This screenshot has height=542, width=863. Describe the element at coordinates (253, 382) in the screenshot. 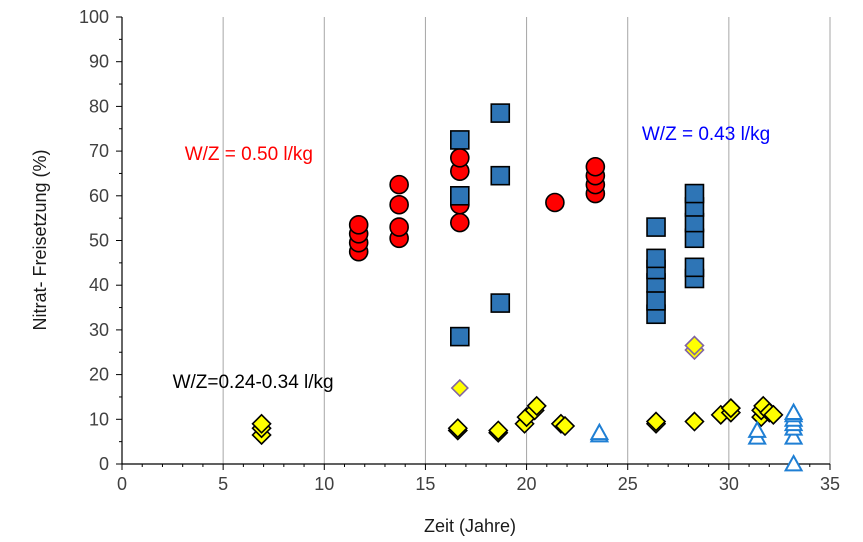

I see `annotation-label: W/Z=0.24-0.34 l/kg` at that location.